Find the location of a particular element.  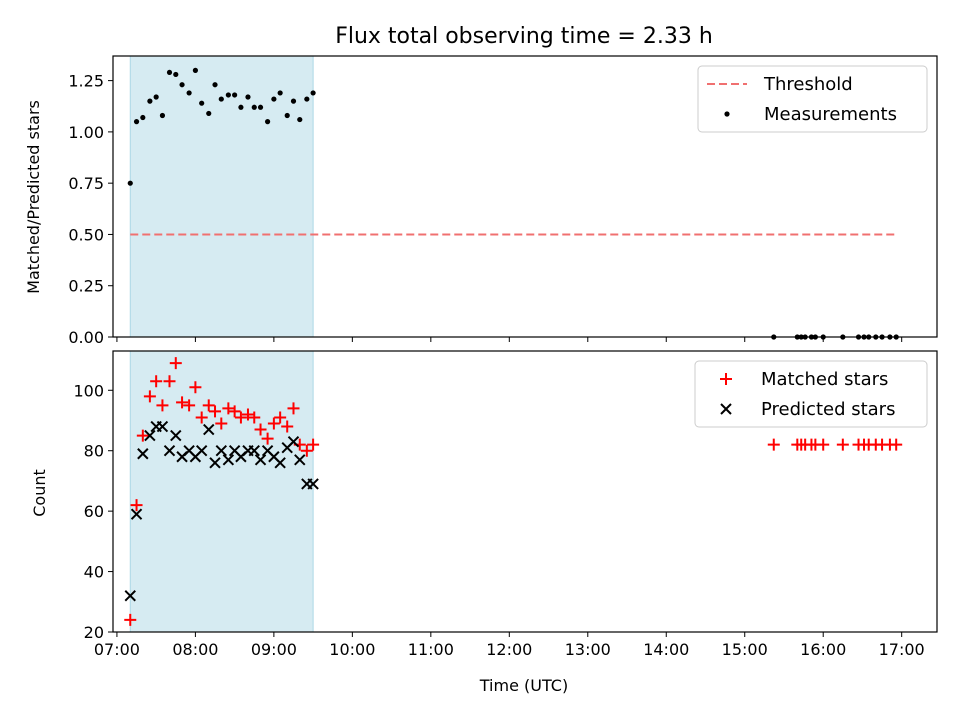

top-legend-label: Measurements is located at coordinates (830, 114).